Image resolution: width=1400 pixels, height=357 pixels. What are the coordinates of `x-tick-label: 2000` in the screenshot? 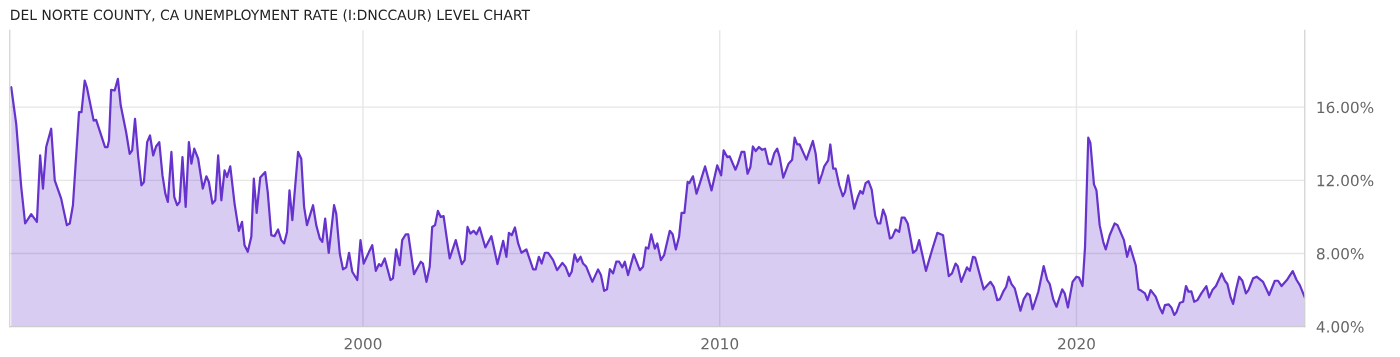 It's located at (363, 344).